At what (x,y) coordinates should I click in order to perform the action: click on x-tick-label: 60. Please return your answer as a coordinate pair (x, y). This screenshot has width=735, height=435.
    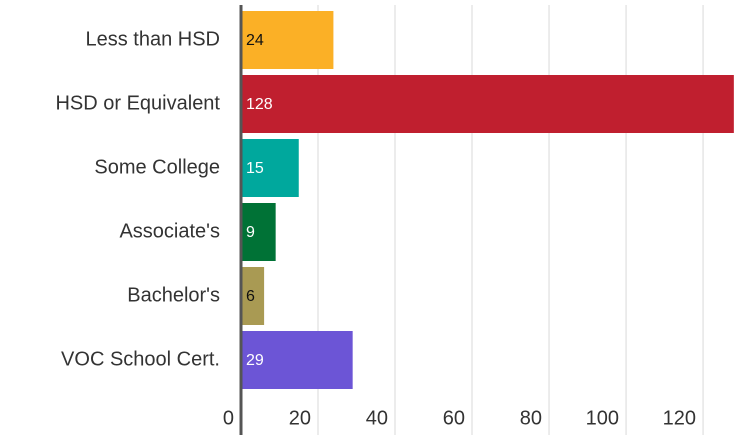
    Looking at the image, I should click on (454, 418).